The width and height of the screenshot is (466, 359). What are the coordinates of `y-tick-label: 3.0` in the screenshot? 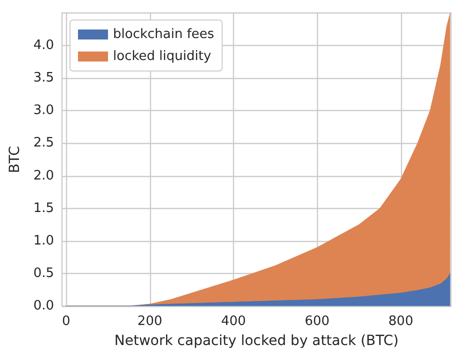 It's located at (43, 110).